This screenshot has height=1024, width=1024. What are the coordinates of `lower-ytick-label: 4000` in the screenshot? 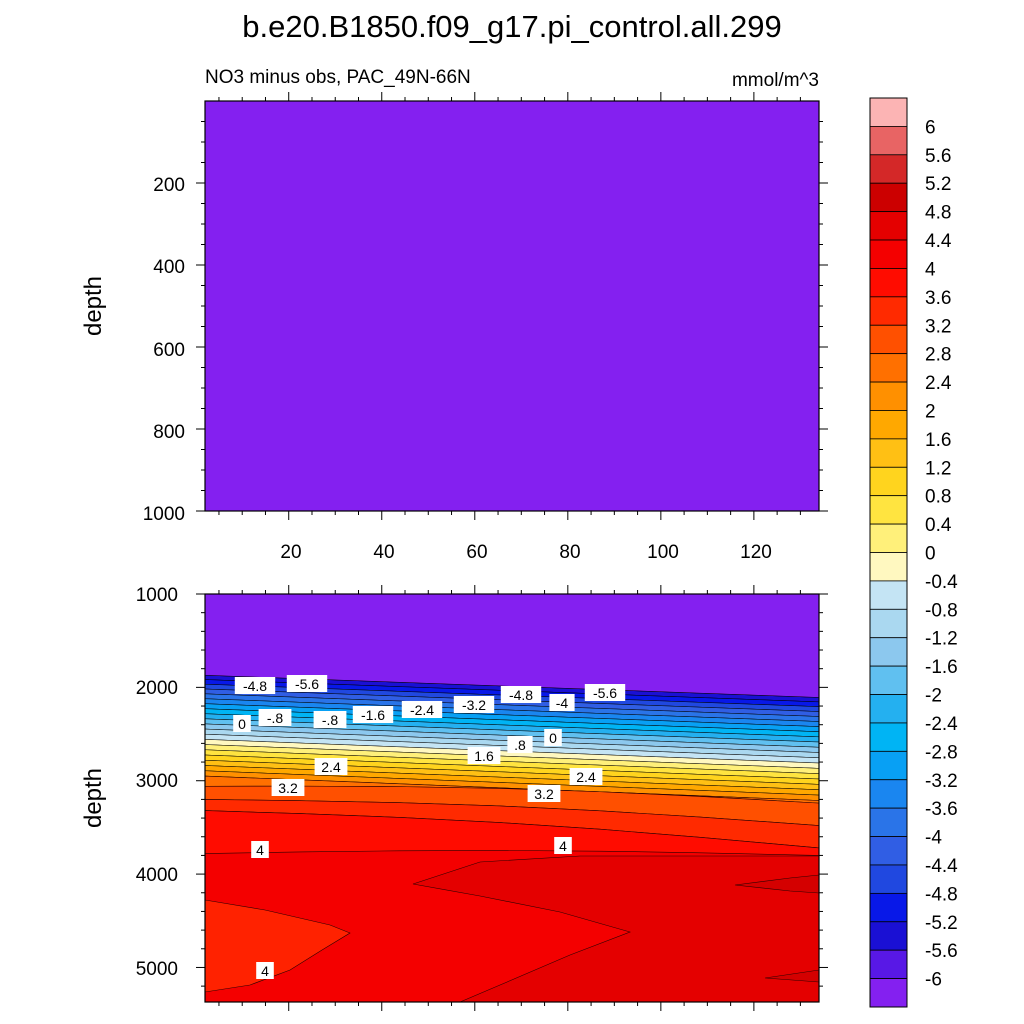 It's located at (157, 875).